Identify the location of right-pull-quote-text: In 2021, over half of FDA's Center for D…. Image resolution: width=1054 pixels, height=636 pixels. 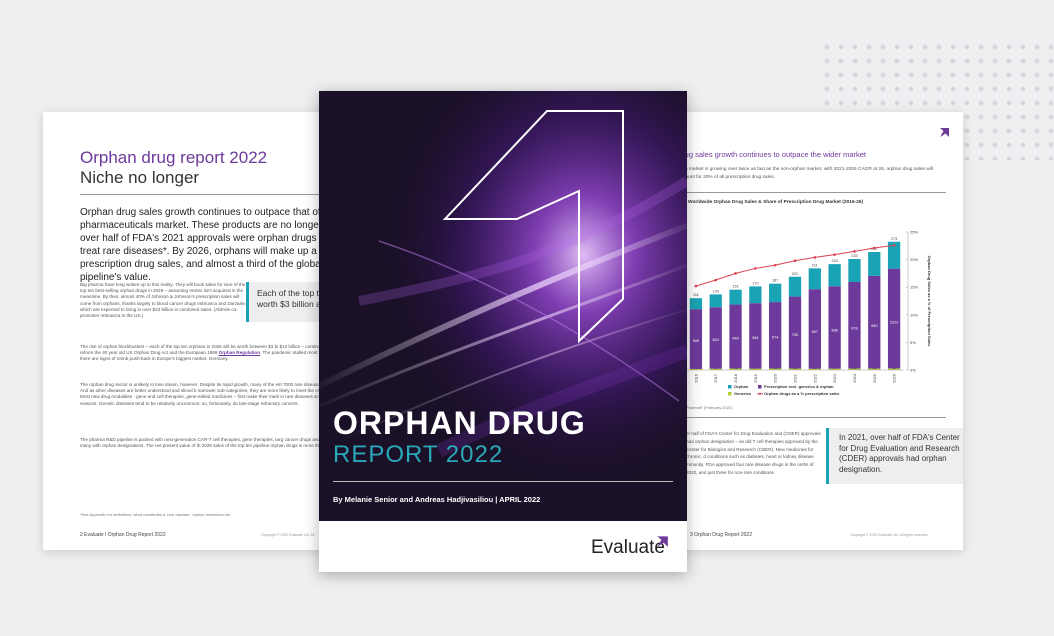
(899, 453).